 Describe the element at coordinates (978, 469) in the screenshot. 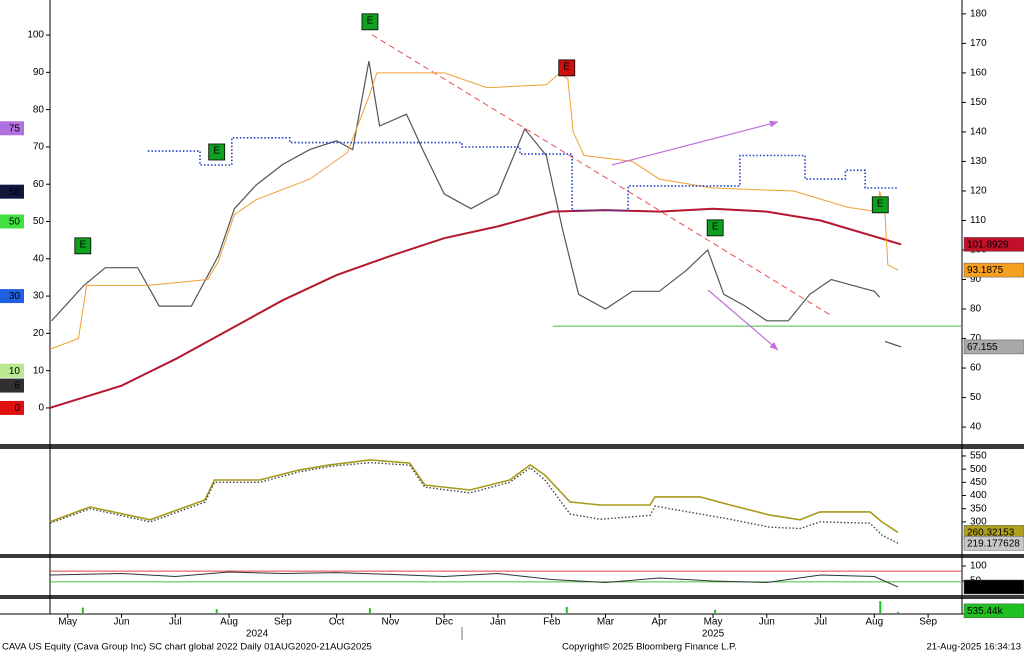

I see `y-tick-label: 500` at that location.